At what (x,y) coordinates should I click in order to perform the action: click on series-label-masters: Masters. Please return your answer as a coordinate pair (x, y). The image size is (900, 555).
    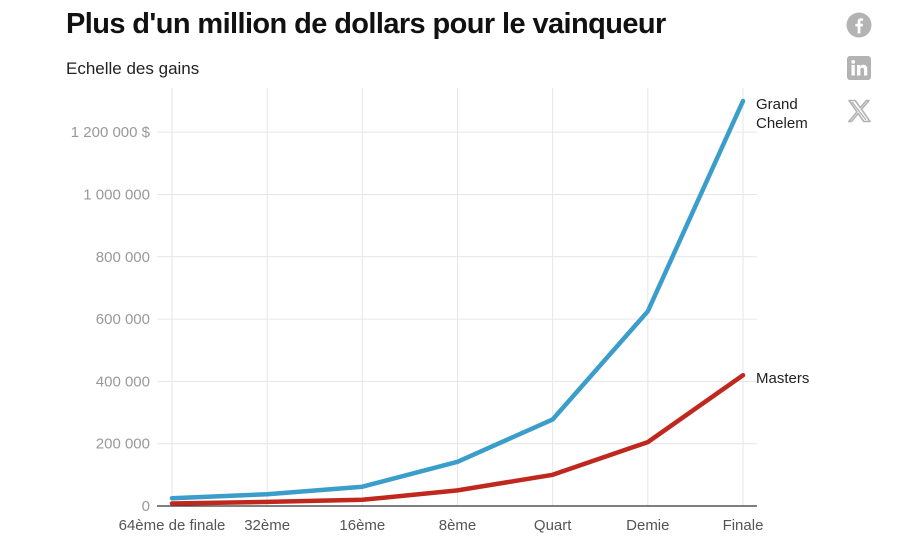
    Looking at the image, I should click on (782, 378).